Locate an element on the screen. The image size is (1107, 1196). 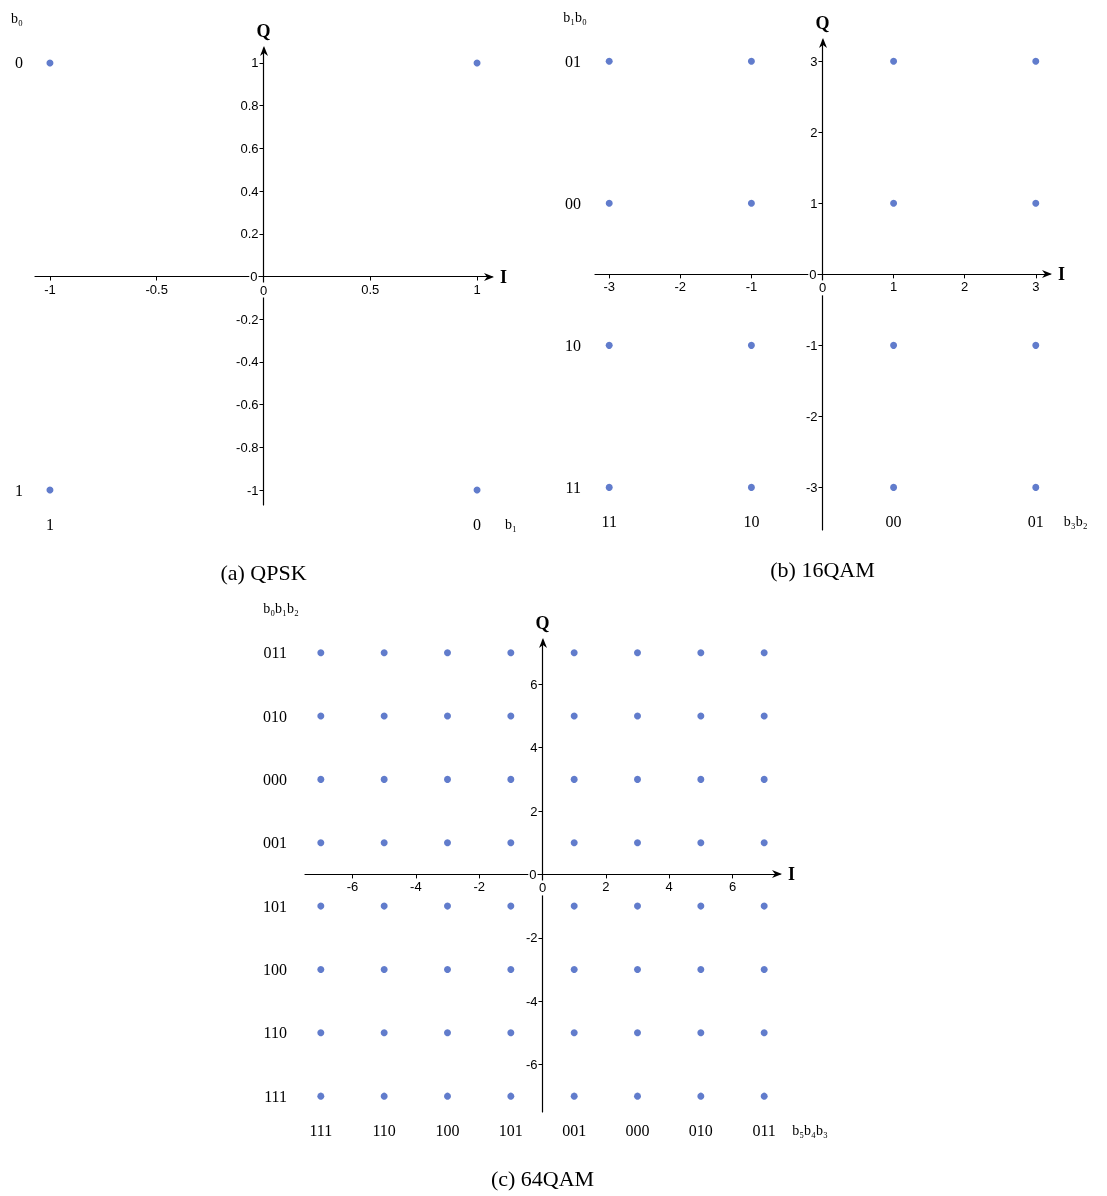
y-tick-label: -3 is located at coordinates (811, 487).